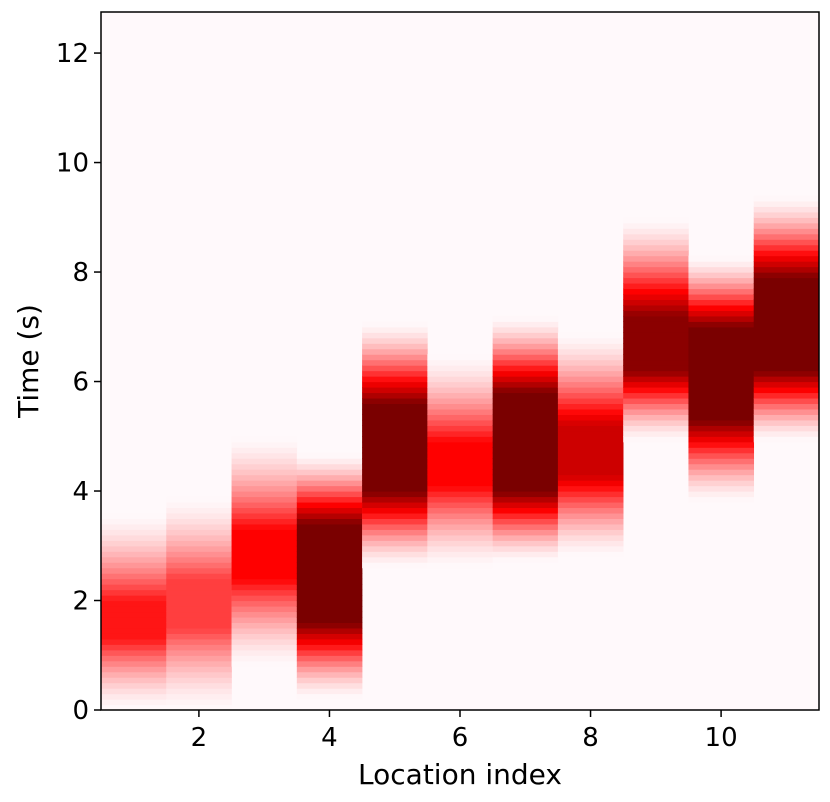 Image resolution: width=830 pixels, height=802 pixels. What do you see at coordinates (28, 361) in the screenshot?
I see `y-axis-label: Time (s)` at bounding box center [28, 361].